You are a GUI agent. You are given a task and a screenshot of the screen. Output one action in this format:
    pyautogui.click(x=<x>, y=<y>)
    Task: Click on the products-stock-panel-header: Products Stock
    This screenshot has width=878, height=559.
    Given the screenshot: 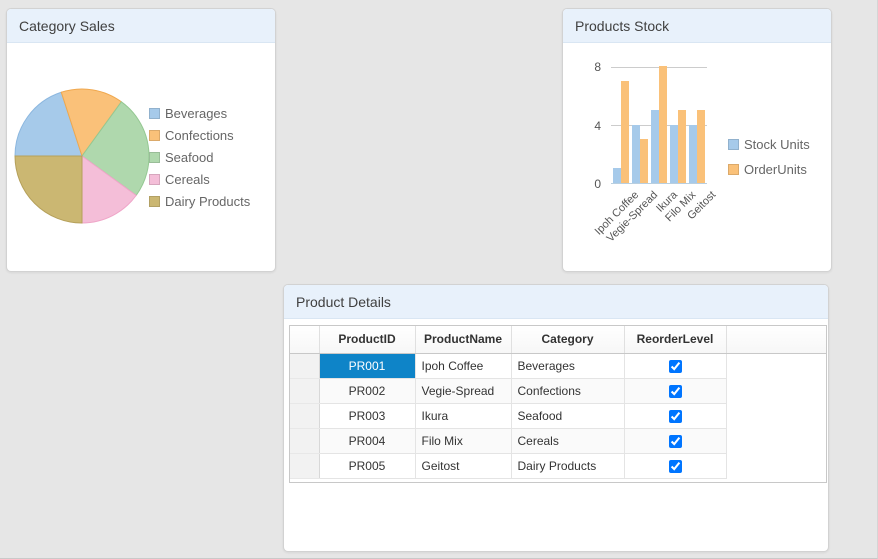 What is the action you would take?
    pyautogui.click(x=697, y=26)
    